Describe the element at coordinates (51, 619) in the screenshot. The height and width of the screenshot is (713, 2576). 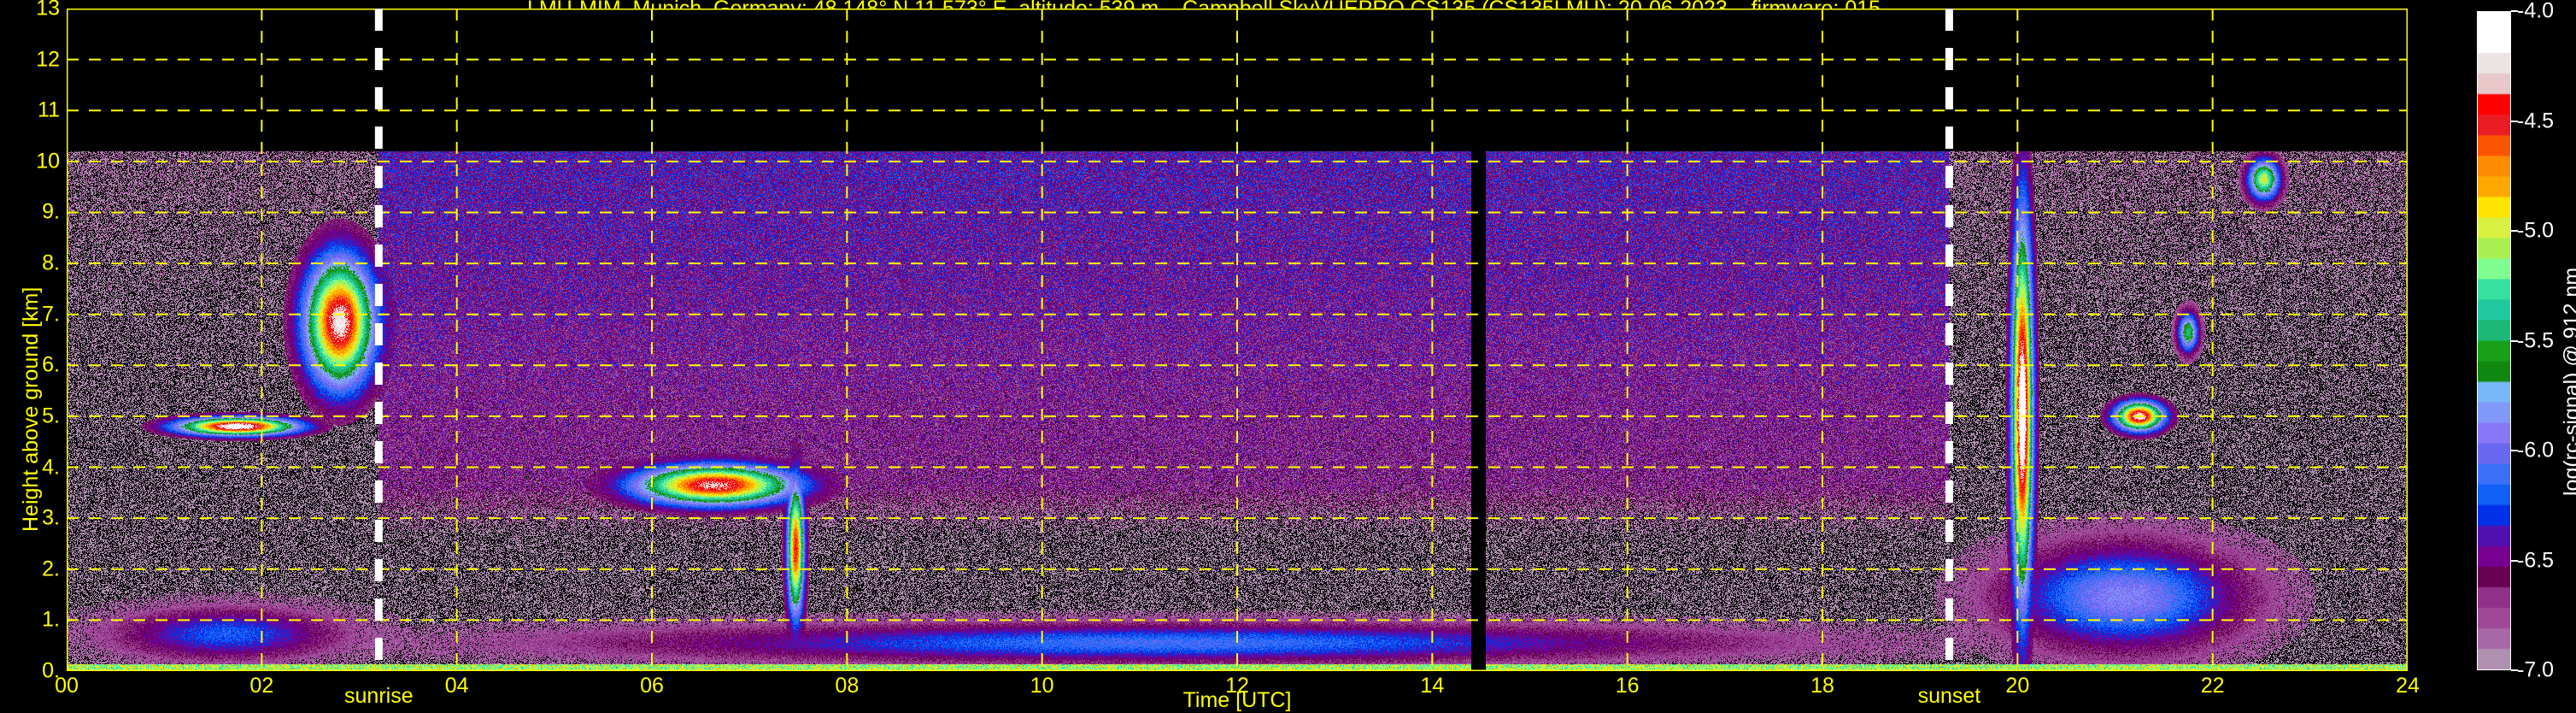
I see `y-tick-1: 1.` at that location.